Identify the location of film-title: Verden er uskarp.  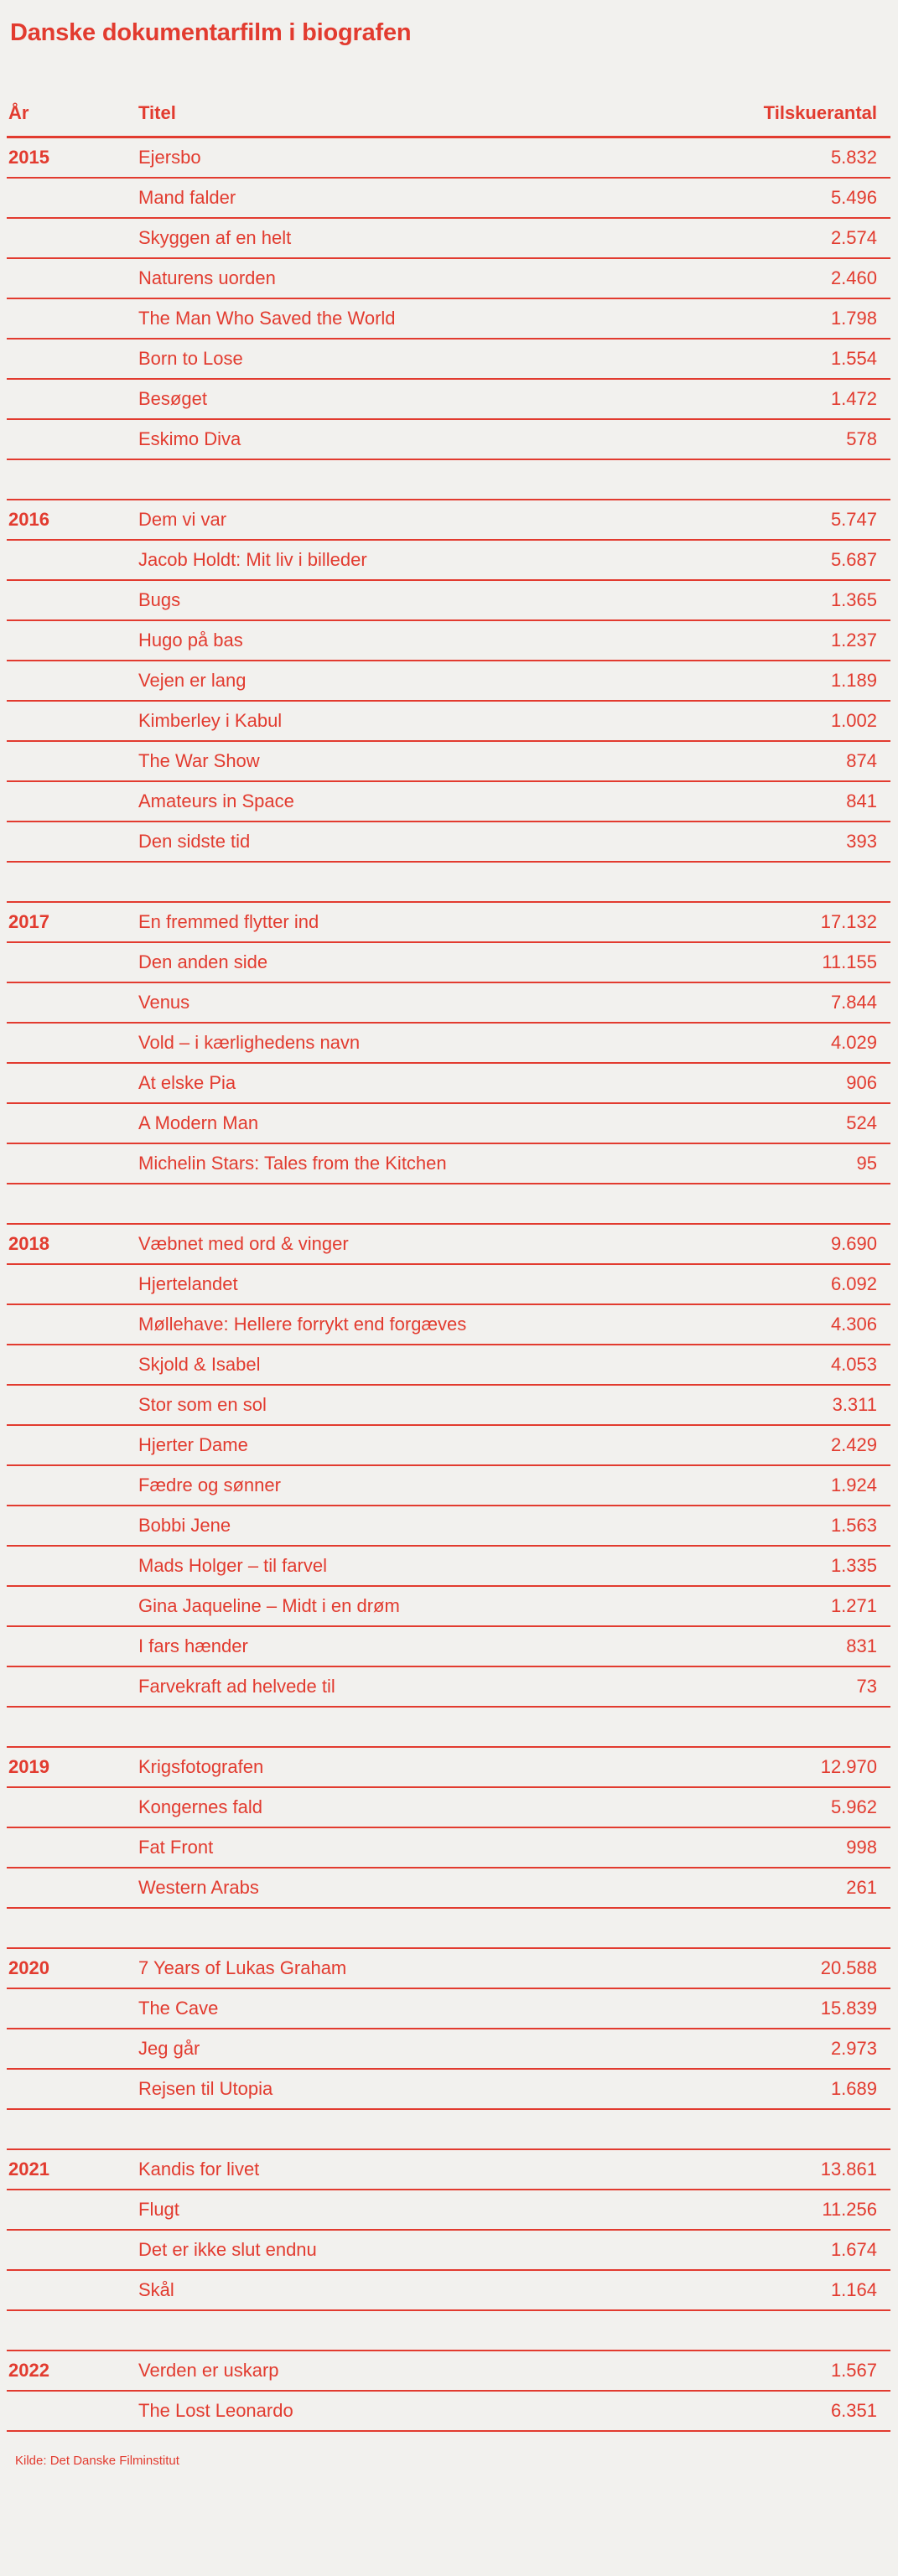
(208, 2370).